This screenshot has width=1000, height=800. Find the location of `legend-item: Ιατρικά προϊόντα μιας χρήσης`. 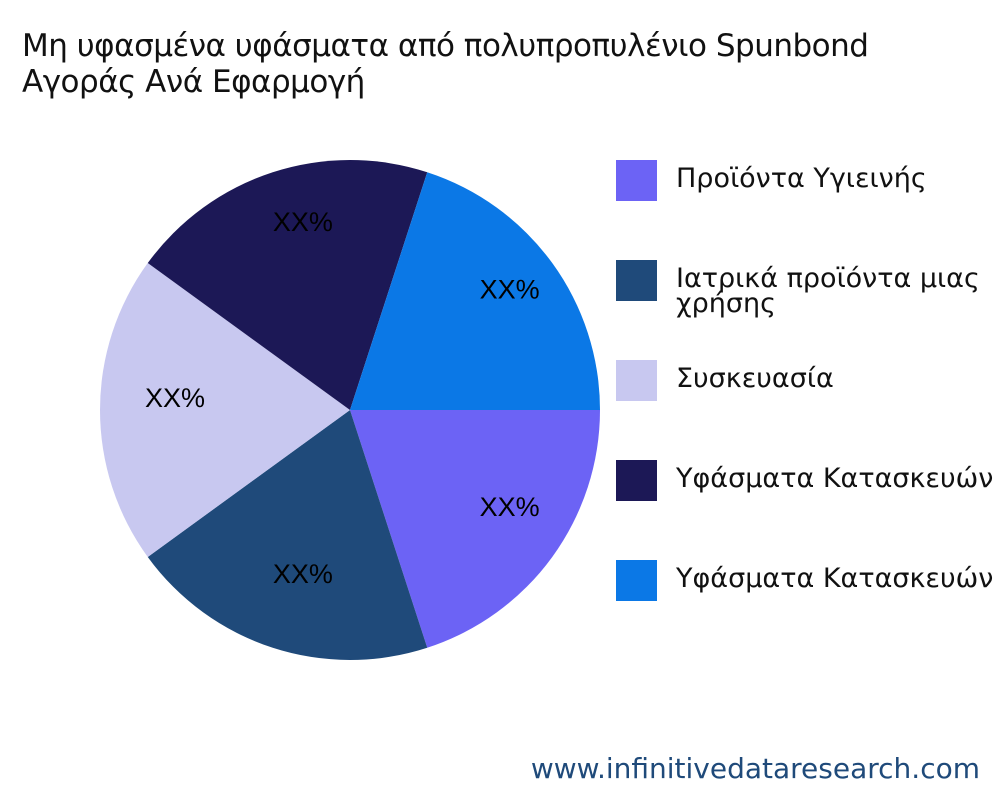

legend-item: Ιατρικά προϊόντα μιας χρήσης is located at coordinates (798, 289).